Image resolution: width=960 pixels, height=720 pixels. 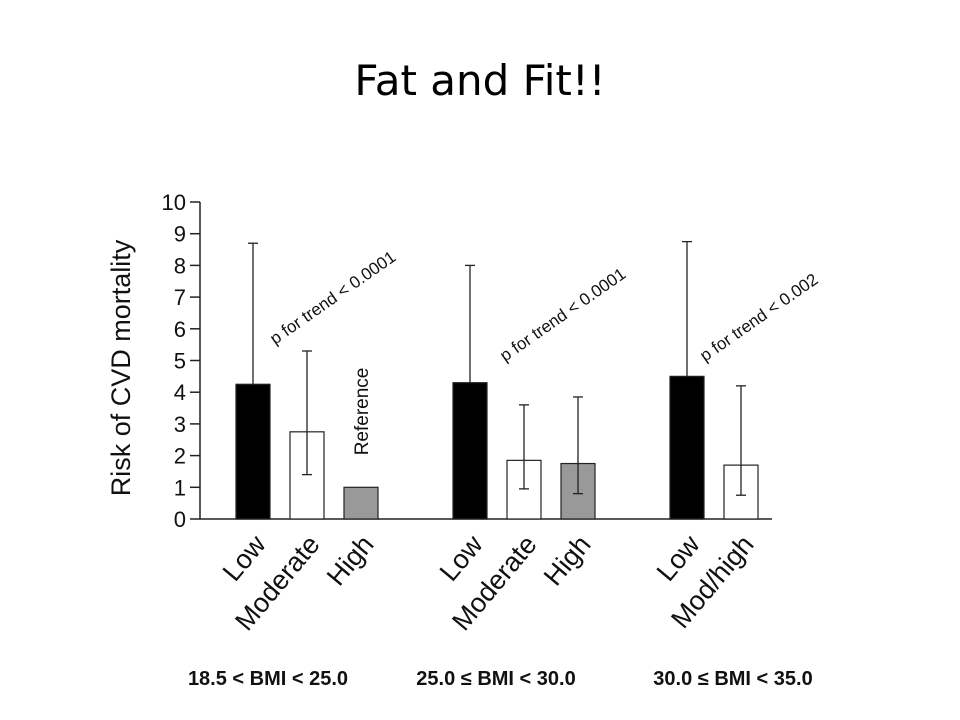 What do you see at coordinates (180, 487) in the screenshot?
I see `y-tick-label: 1` at bounding box center [180, 487].